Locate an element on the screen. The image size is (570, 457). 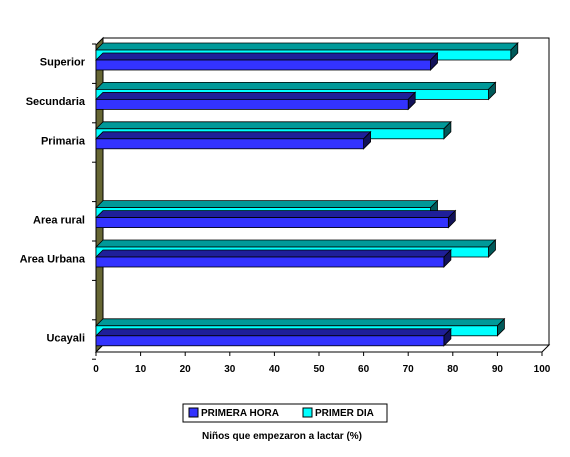
x-tick-label: 90 is located at coordinates (498, 369).